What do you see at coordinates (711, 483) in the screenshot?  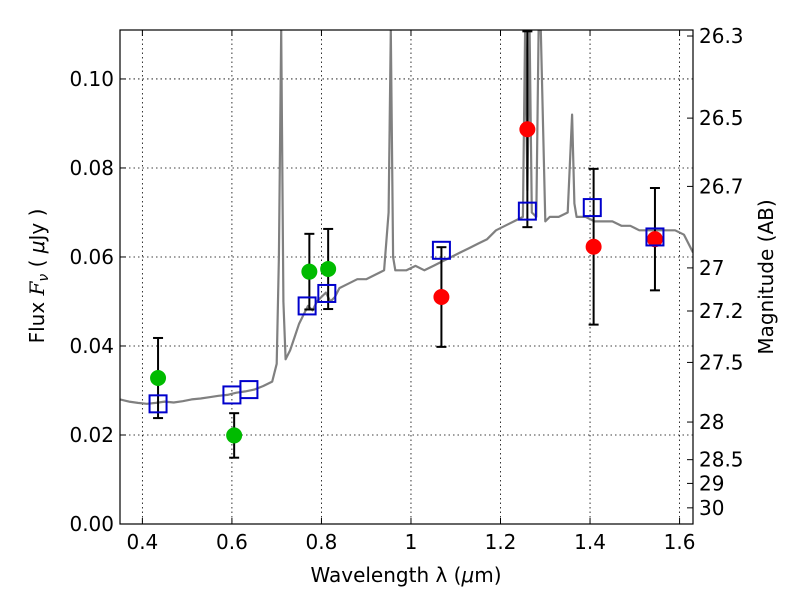 I see `mag-tick-label: 29` at bounding box center [711, 483].